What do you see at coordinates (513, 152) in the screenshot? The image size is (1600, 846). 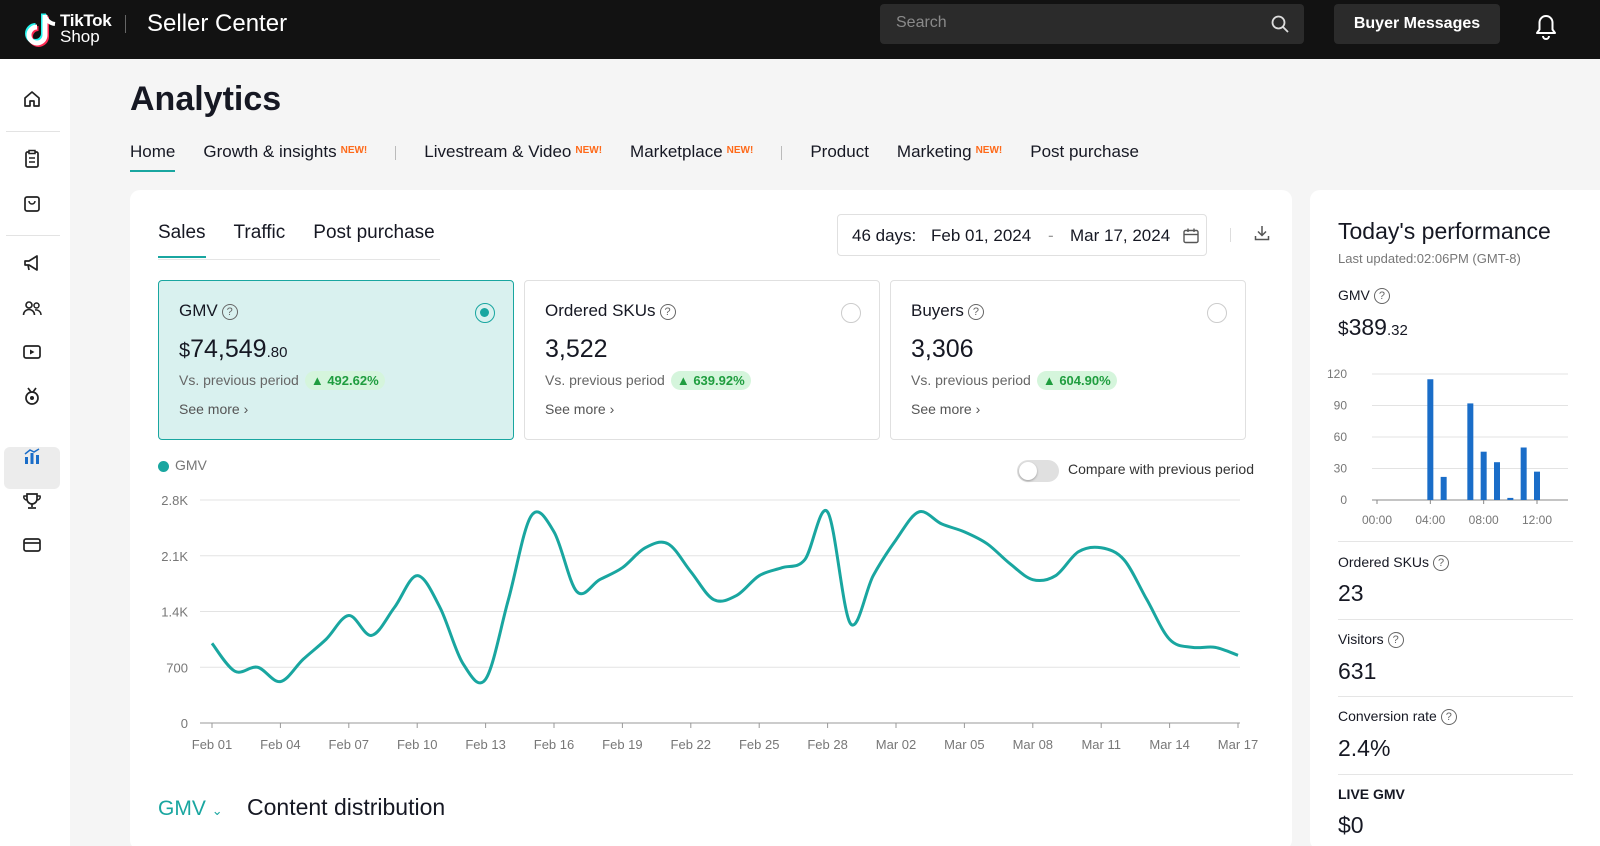 I see `nav-tab-livestream: Livestream & Video NEW!` at bounding box center [513, 152].